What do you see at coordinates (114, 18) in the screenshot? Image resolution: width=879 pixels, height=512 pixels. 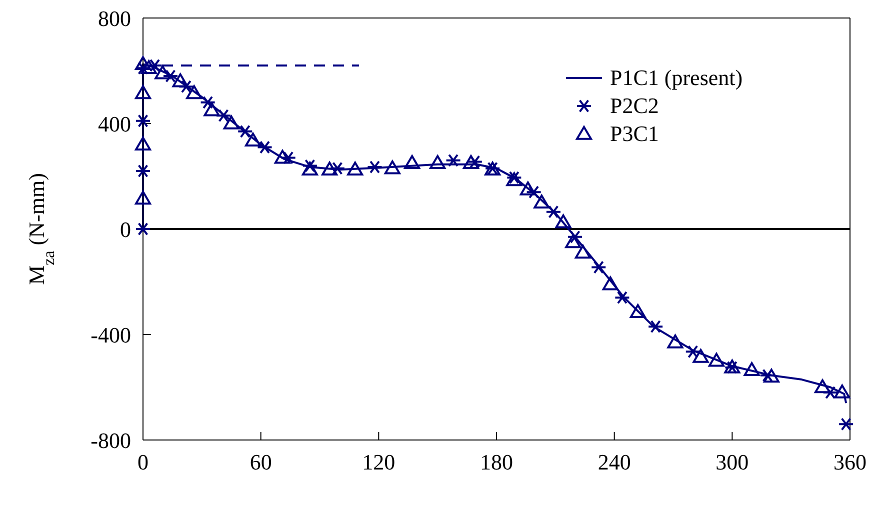 I see `y-tick-label: 800` at bounding box center [114, 18].